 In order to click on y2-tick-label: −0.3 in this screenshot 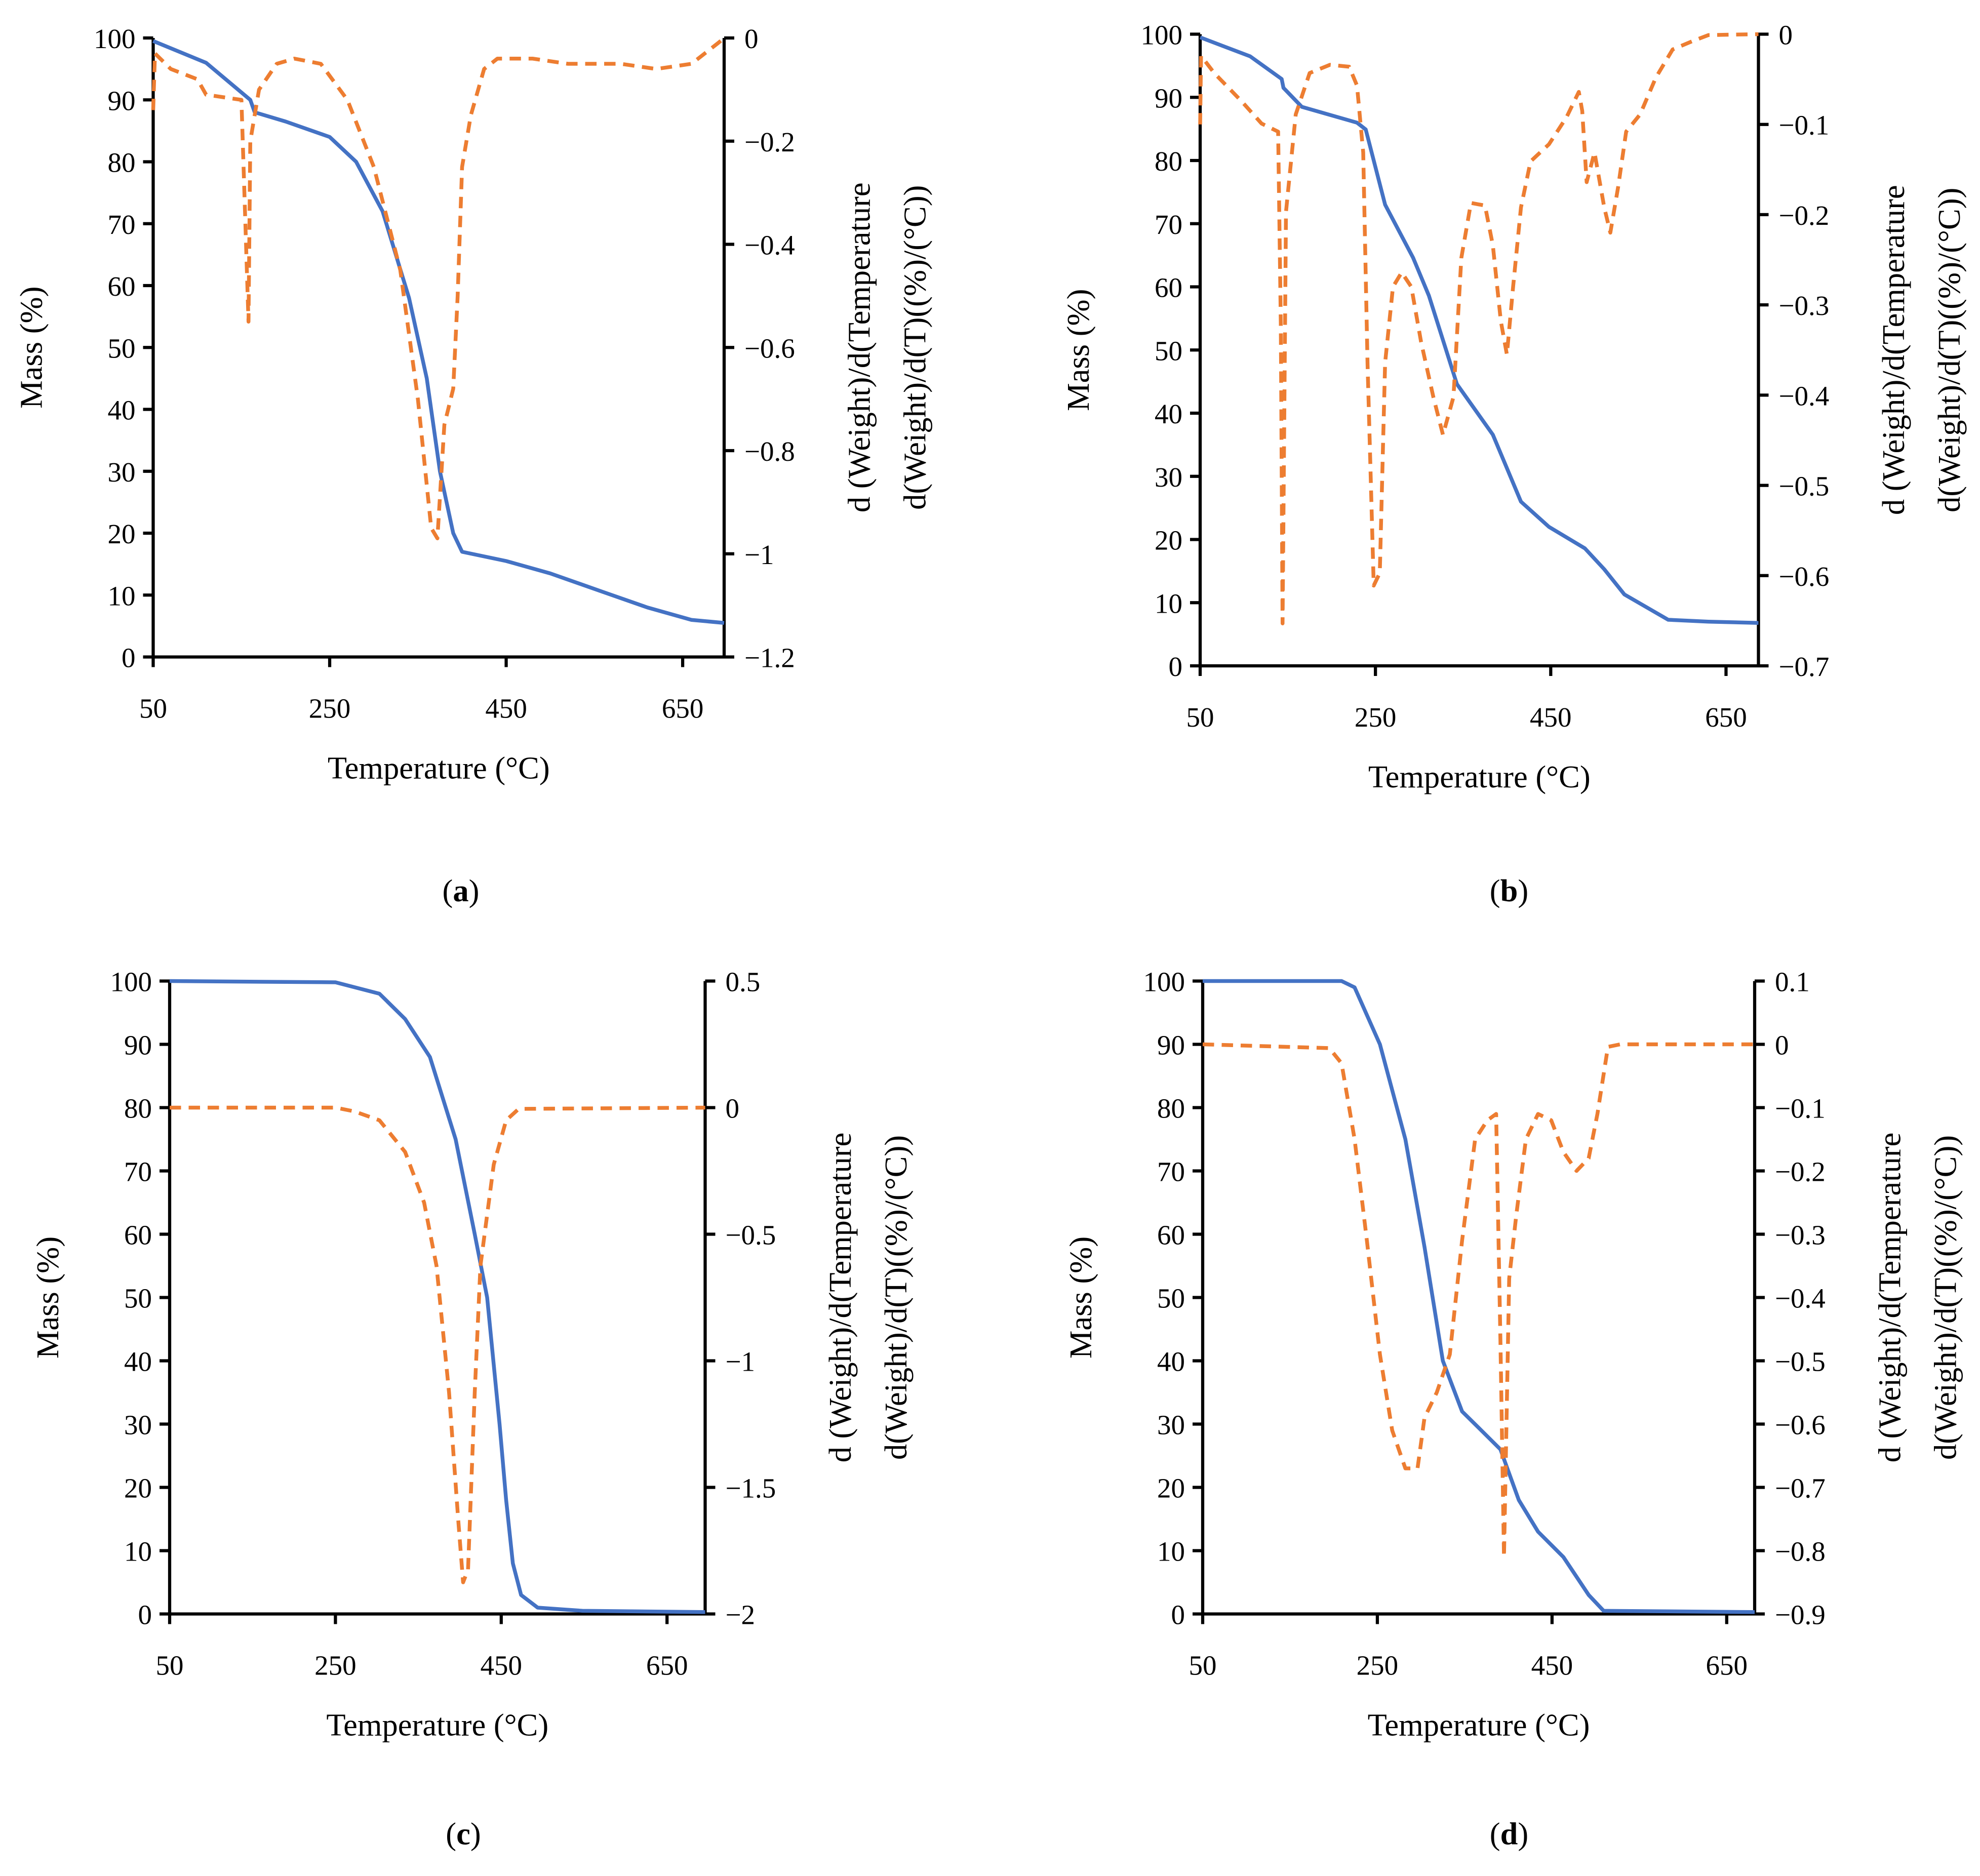, I will do `click(1804, 305)`.